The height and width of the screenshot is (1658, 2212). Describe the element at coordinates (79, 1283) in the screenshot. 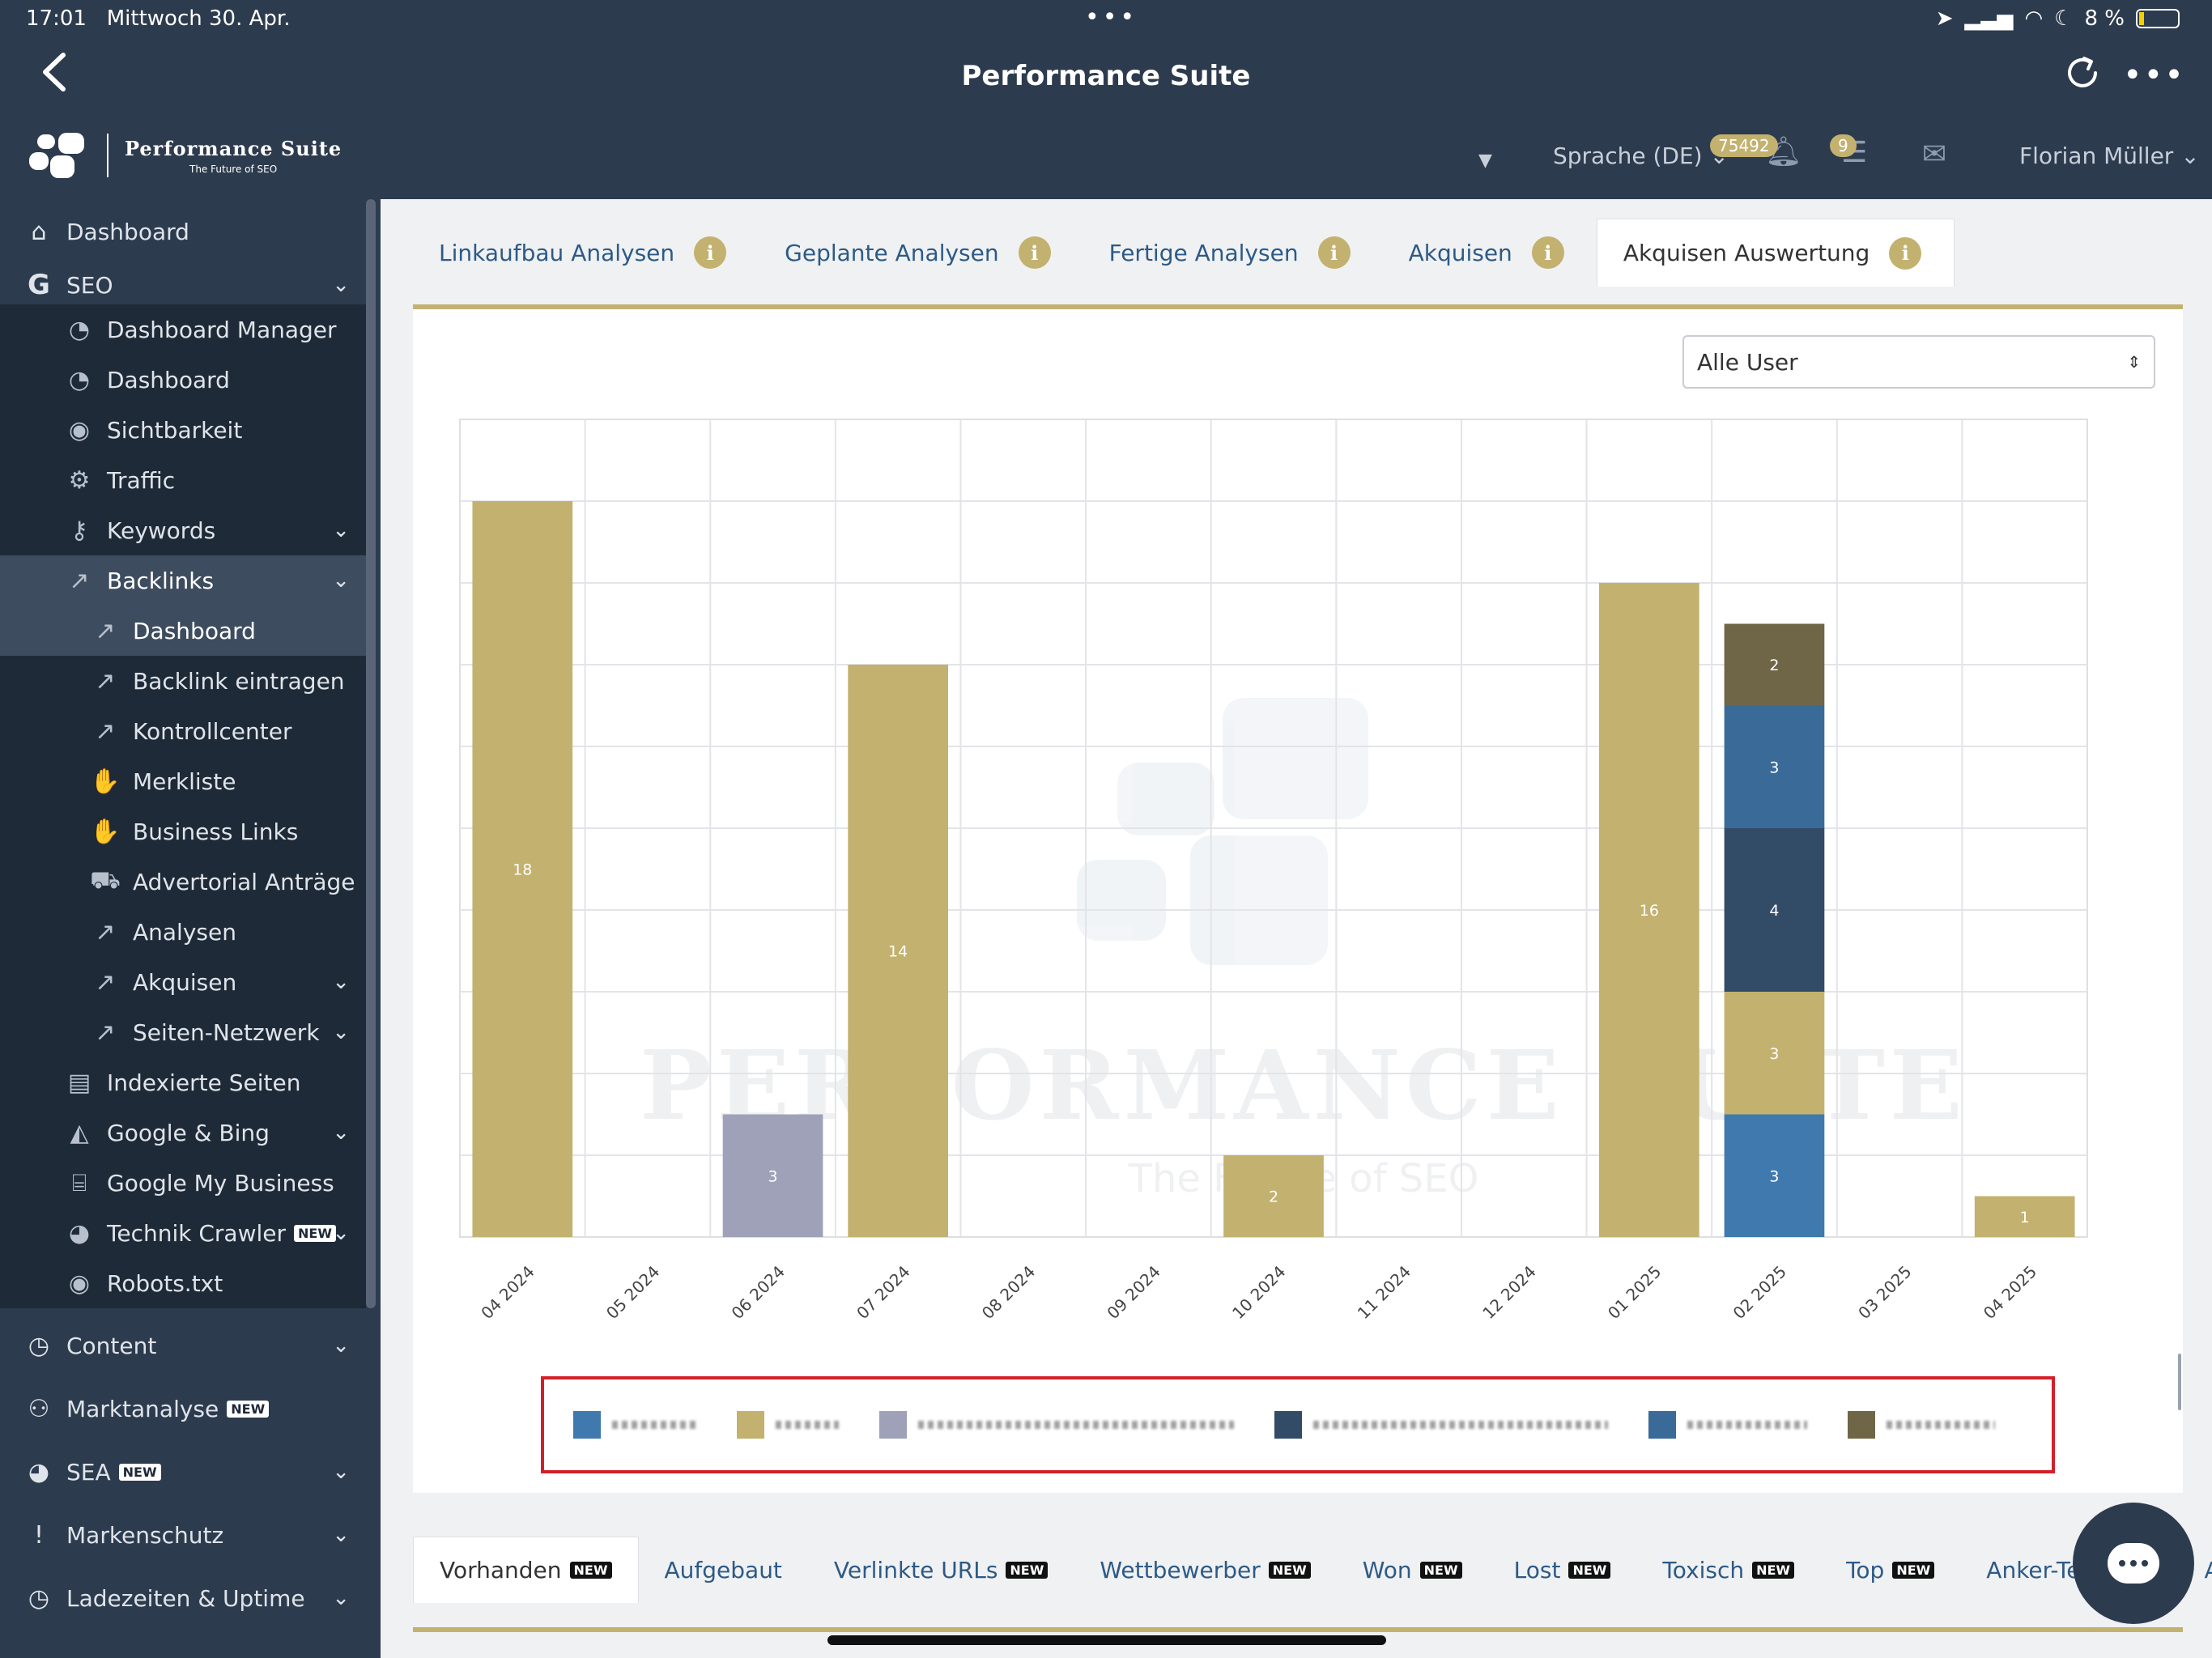

I see `eye-icon: ◉` at that location.